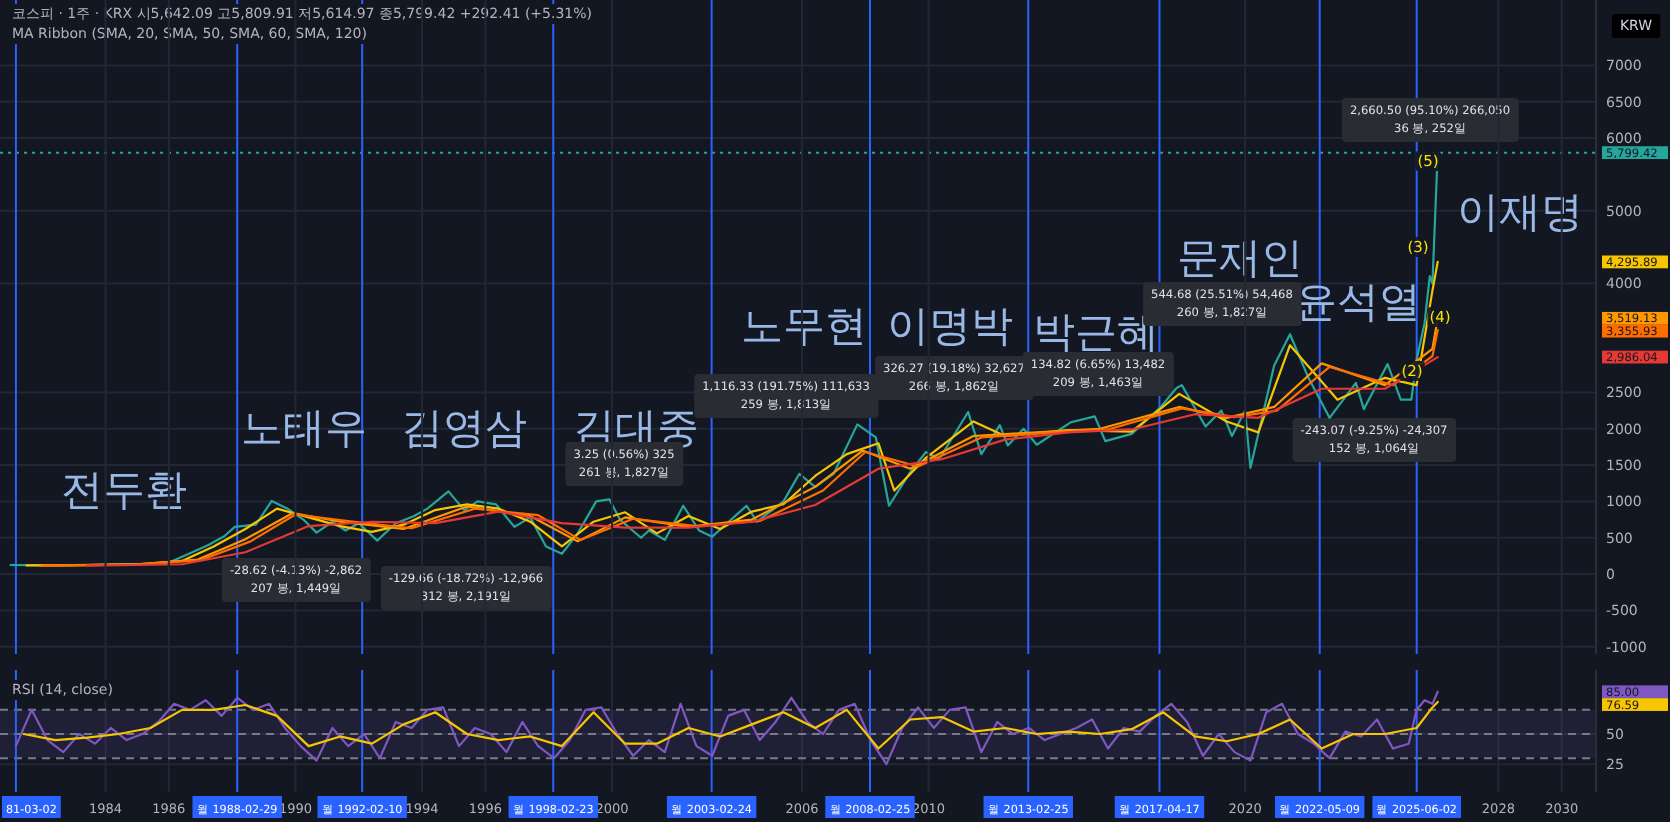 The height and width of the screenshot is (822, 1670). Describe the element at coordinates (124, 490) in the screenshot. I see `annotation: 전두환` at that location.